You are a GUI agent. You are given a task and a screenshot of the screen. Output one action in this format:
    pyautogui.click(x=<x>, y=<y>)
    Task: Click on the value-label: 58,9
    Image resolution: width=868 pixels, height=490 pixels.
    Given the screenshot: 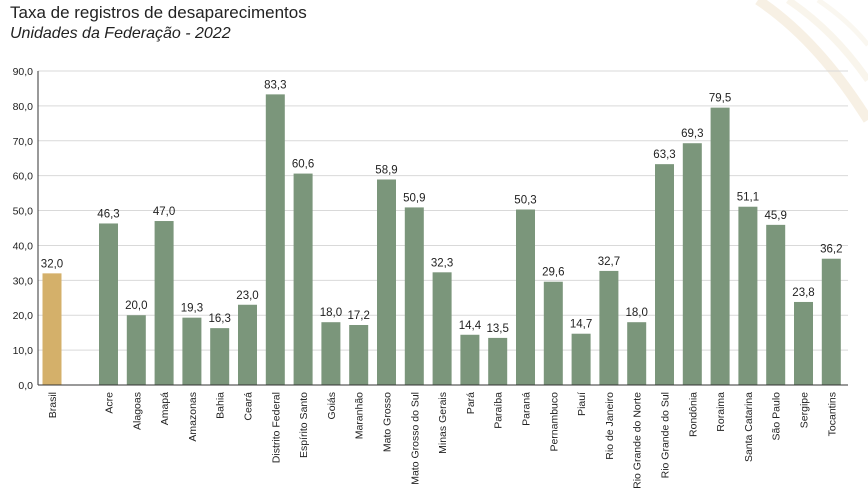 What is the action you would take?
    pyautogui.click(x=386, y=171)
    